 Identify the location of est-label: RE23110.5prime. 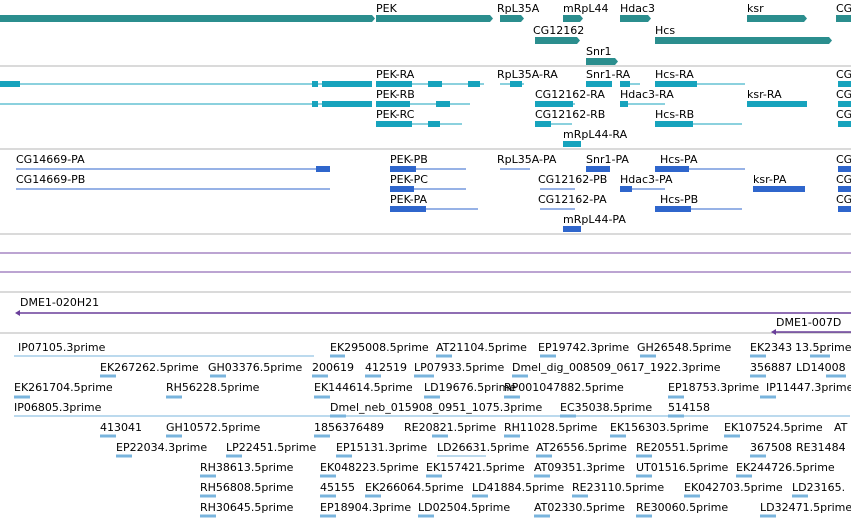
(618, 487).